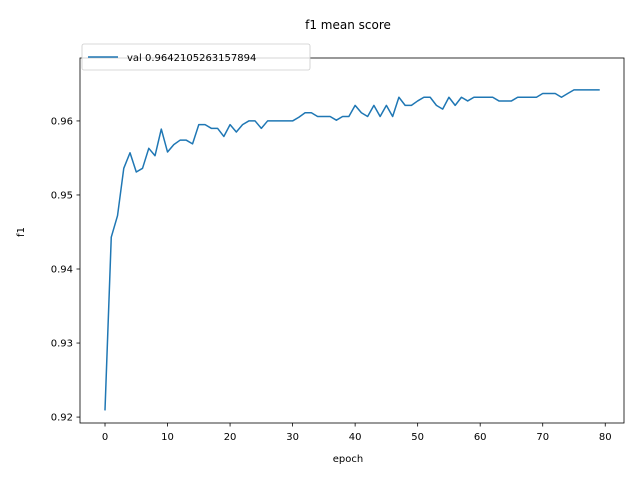 This screenshot has height=480, width=640. What do you see at coordinates (62, 270) in the screenshot?
I see `y-tick-label: 0.94` at bounding box center [62, 270].